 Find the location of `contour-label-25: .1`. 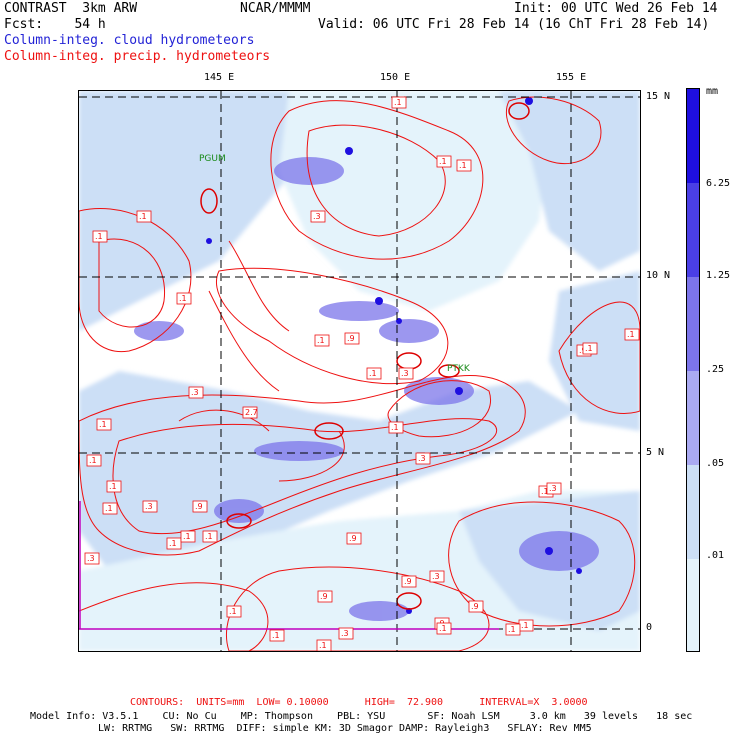

contour-label-25: .1 is located at coordinates (590, 348).